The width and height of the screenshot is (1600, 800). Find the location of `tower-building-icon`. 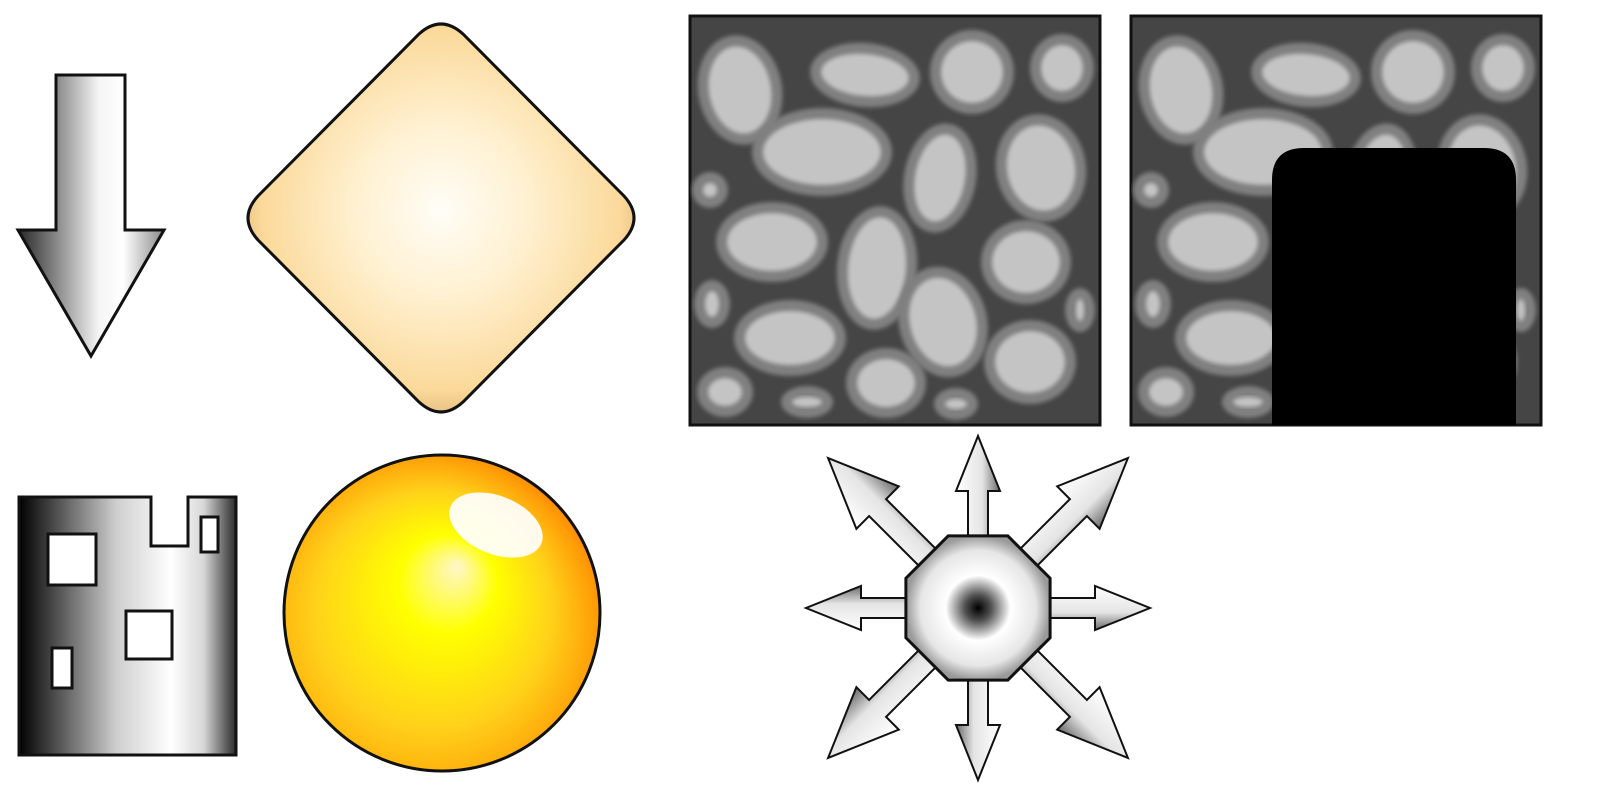

tower-building-icon is located at coordinates (127, 626).